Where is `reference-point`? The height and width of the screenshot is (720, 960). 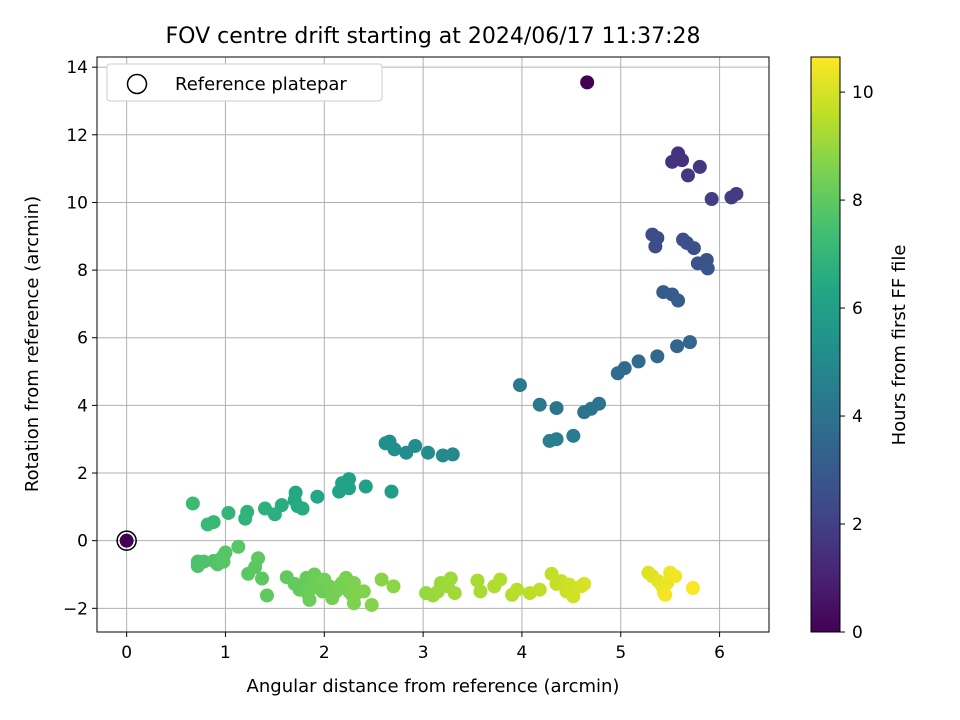
reference-point is located at coordinates (126, 540).